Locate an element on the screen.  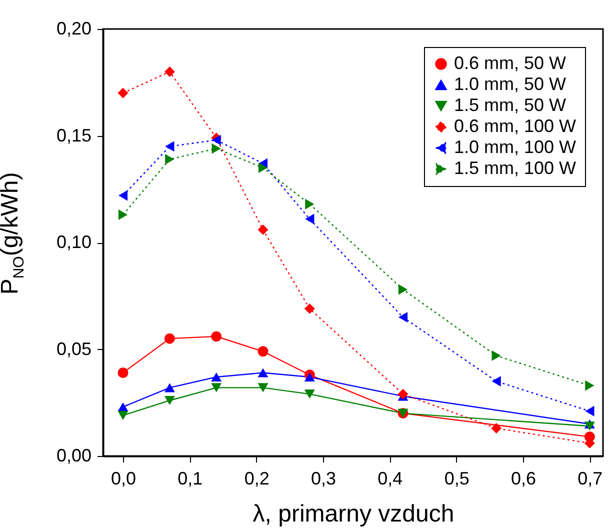
x-tick-label: 0,3 is located at coordinates (323, 478).